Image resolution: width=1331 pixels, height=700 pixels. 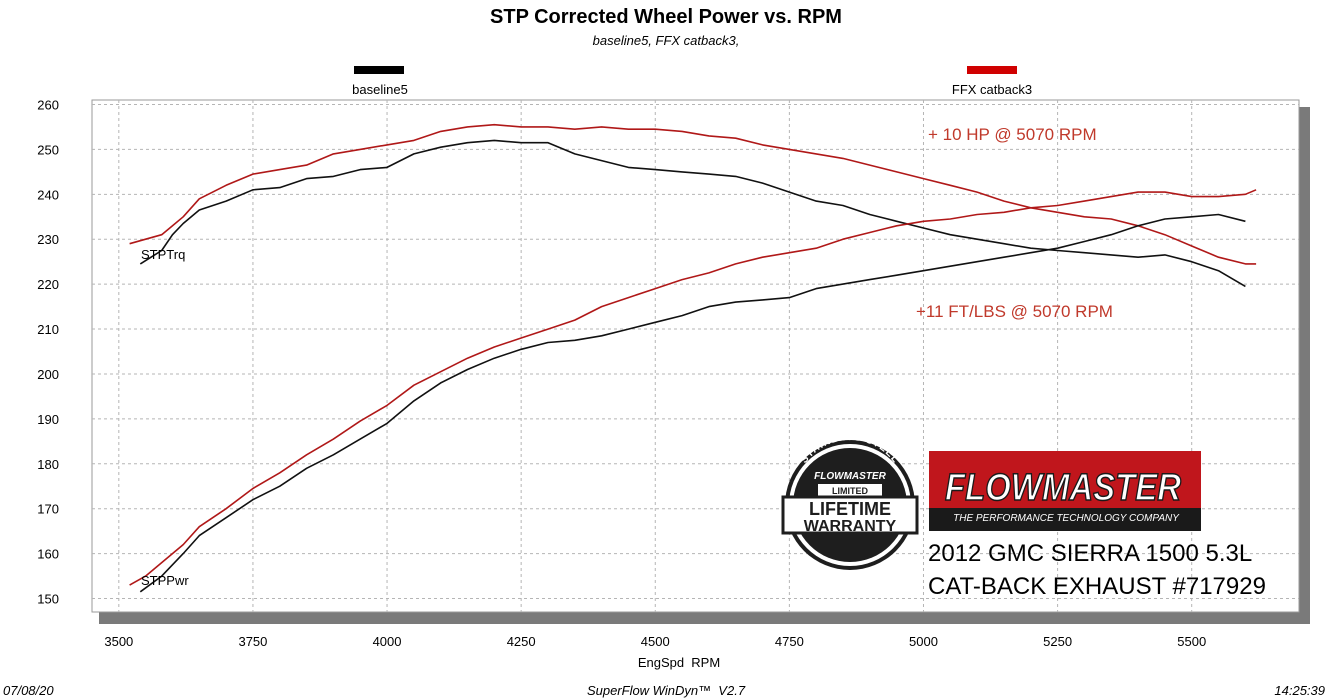 I want to click on y-tick-label: 260, so click(x=48, y=104).